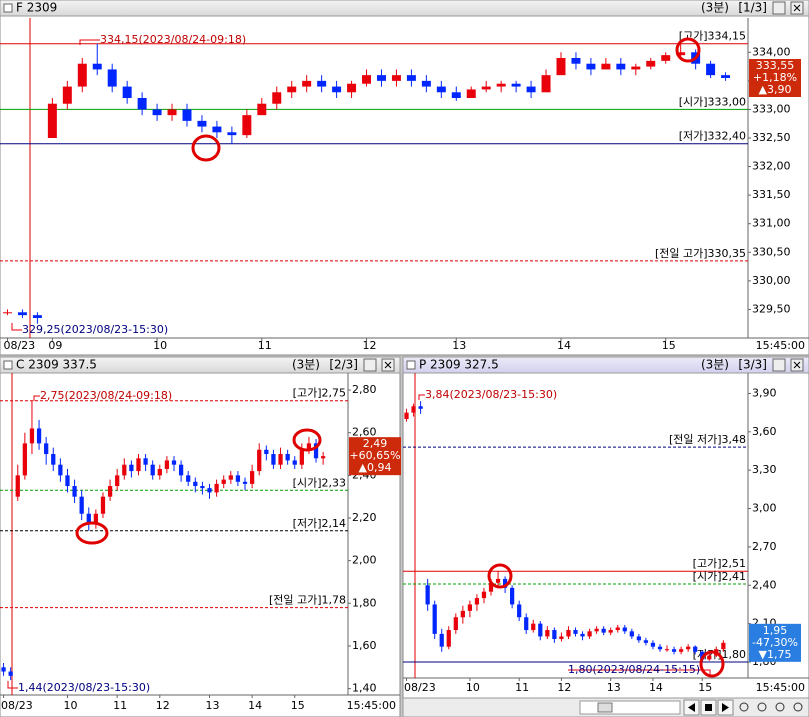 This screenshot has width=809, height=717. I want to click on pane-interval: (3분), so click(306, 365).